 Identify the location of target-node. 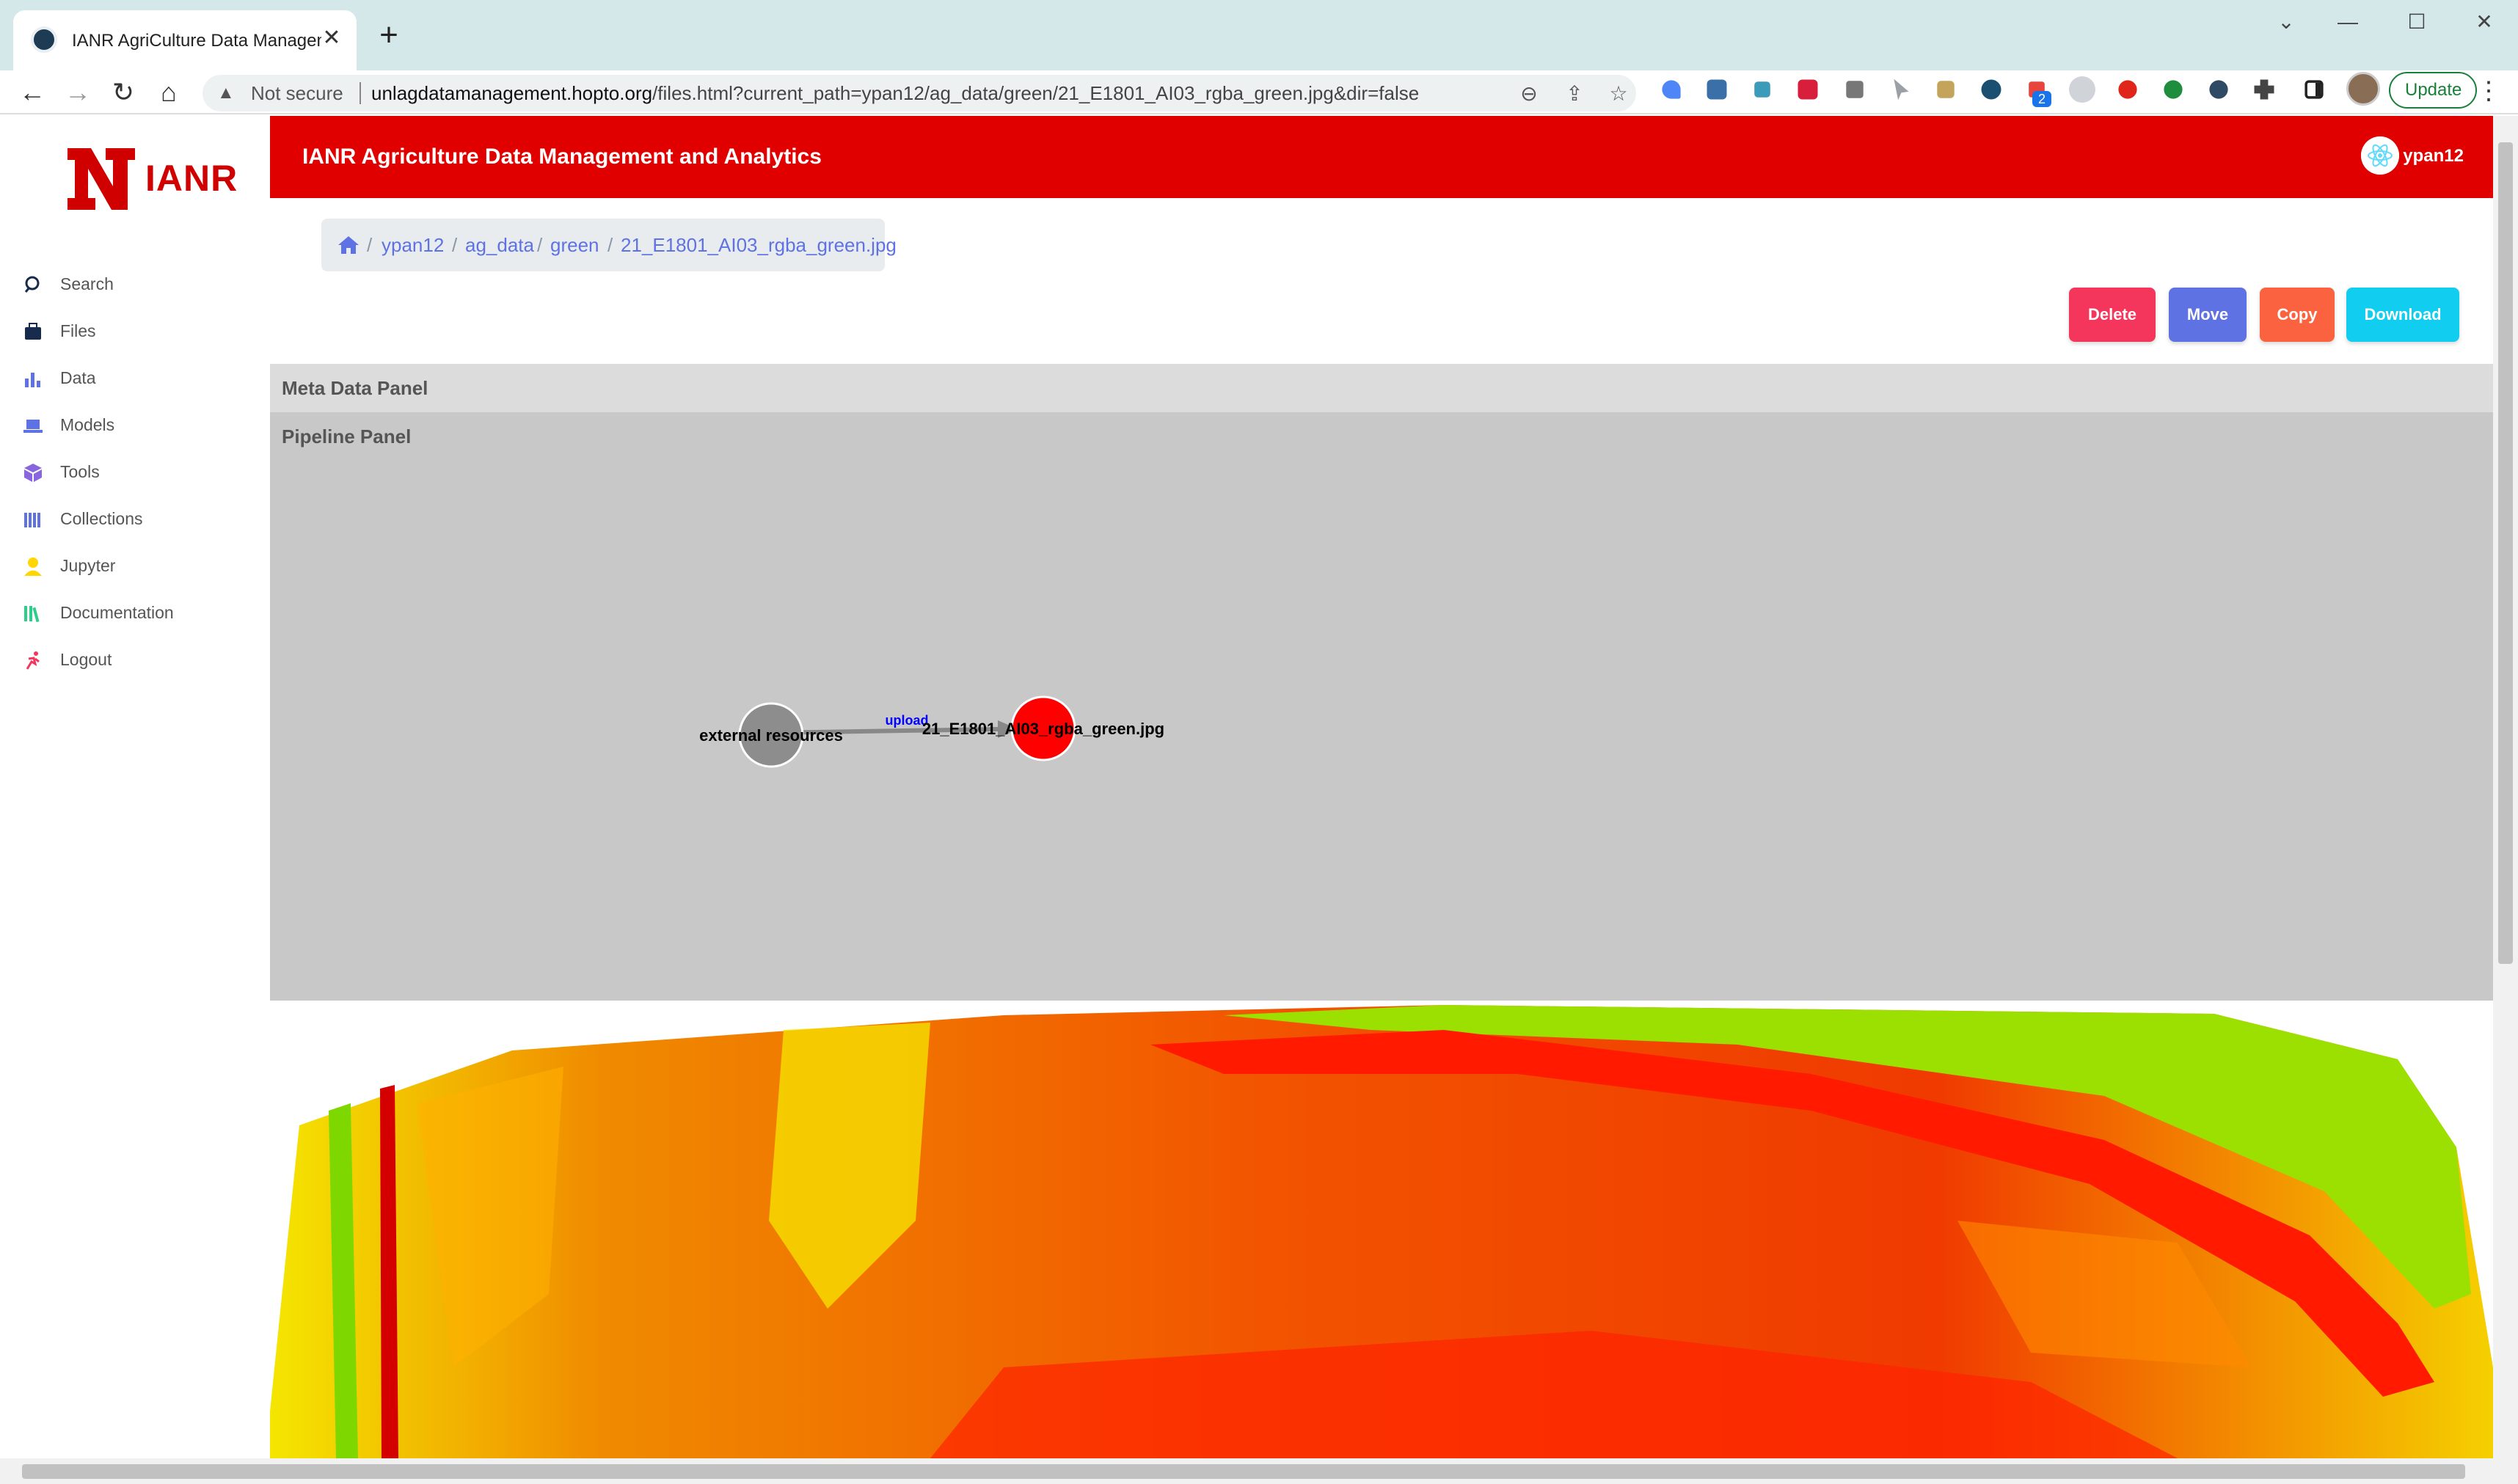
(1043, 728).